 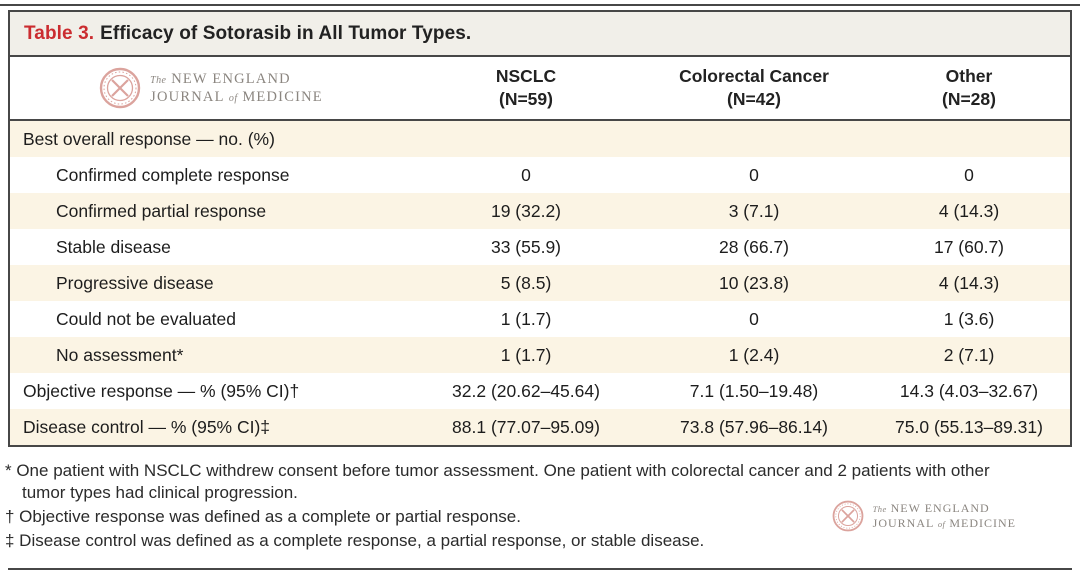 What do you see at coordinates (754, 354) in the screenshot?
I see `row-value-colorectal: 1 (2.4)` at bounding box center [754, 354].